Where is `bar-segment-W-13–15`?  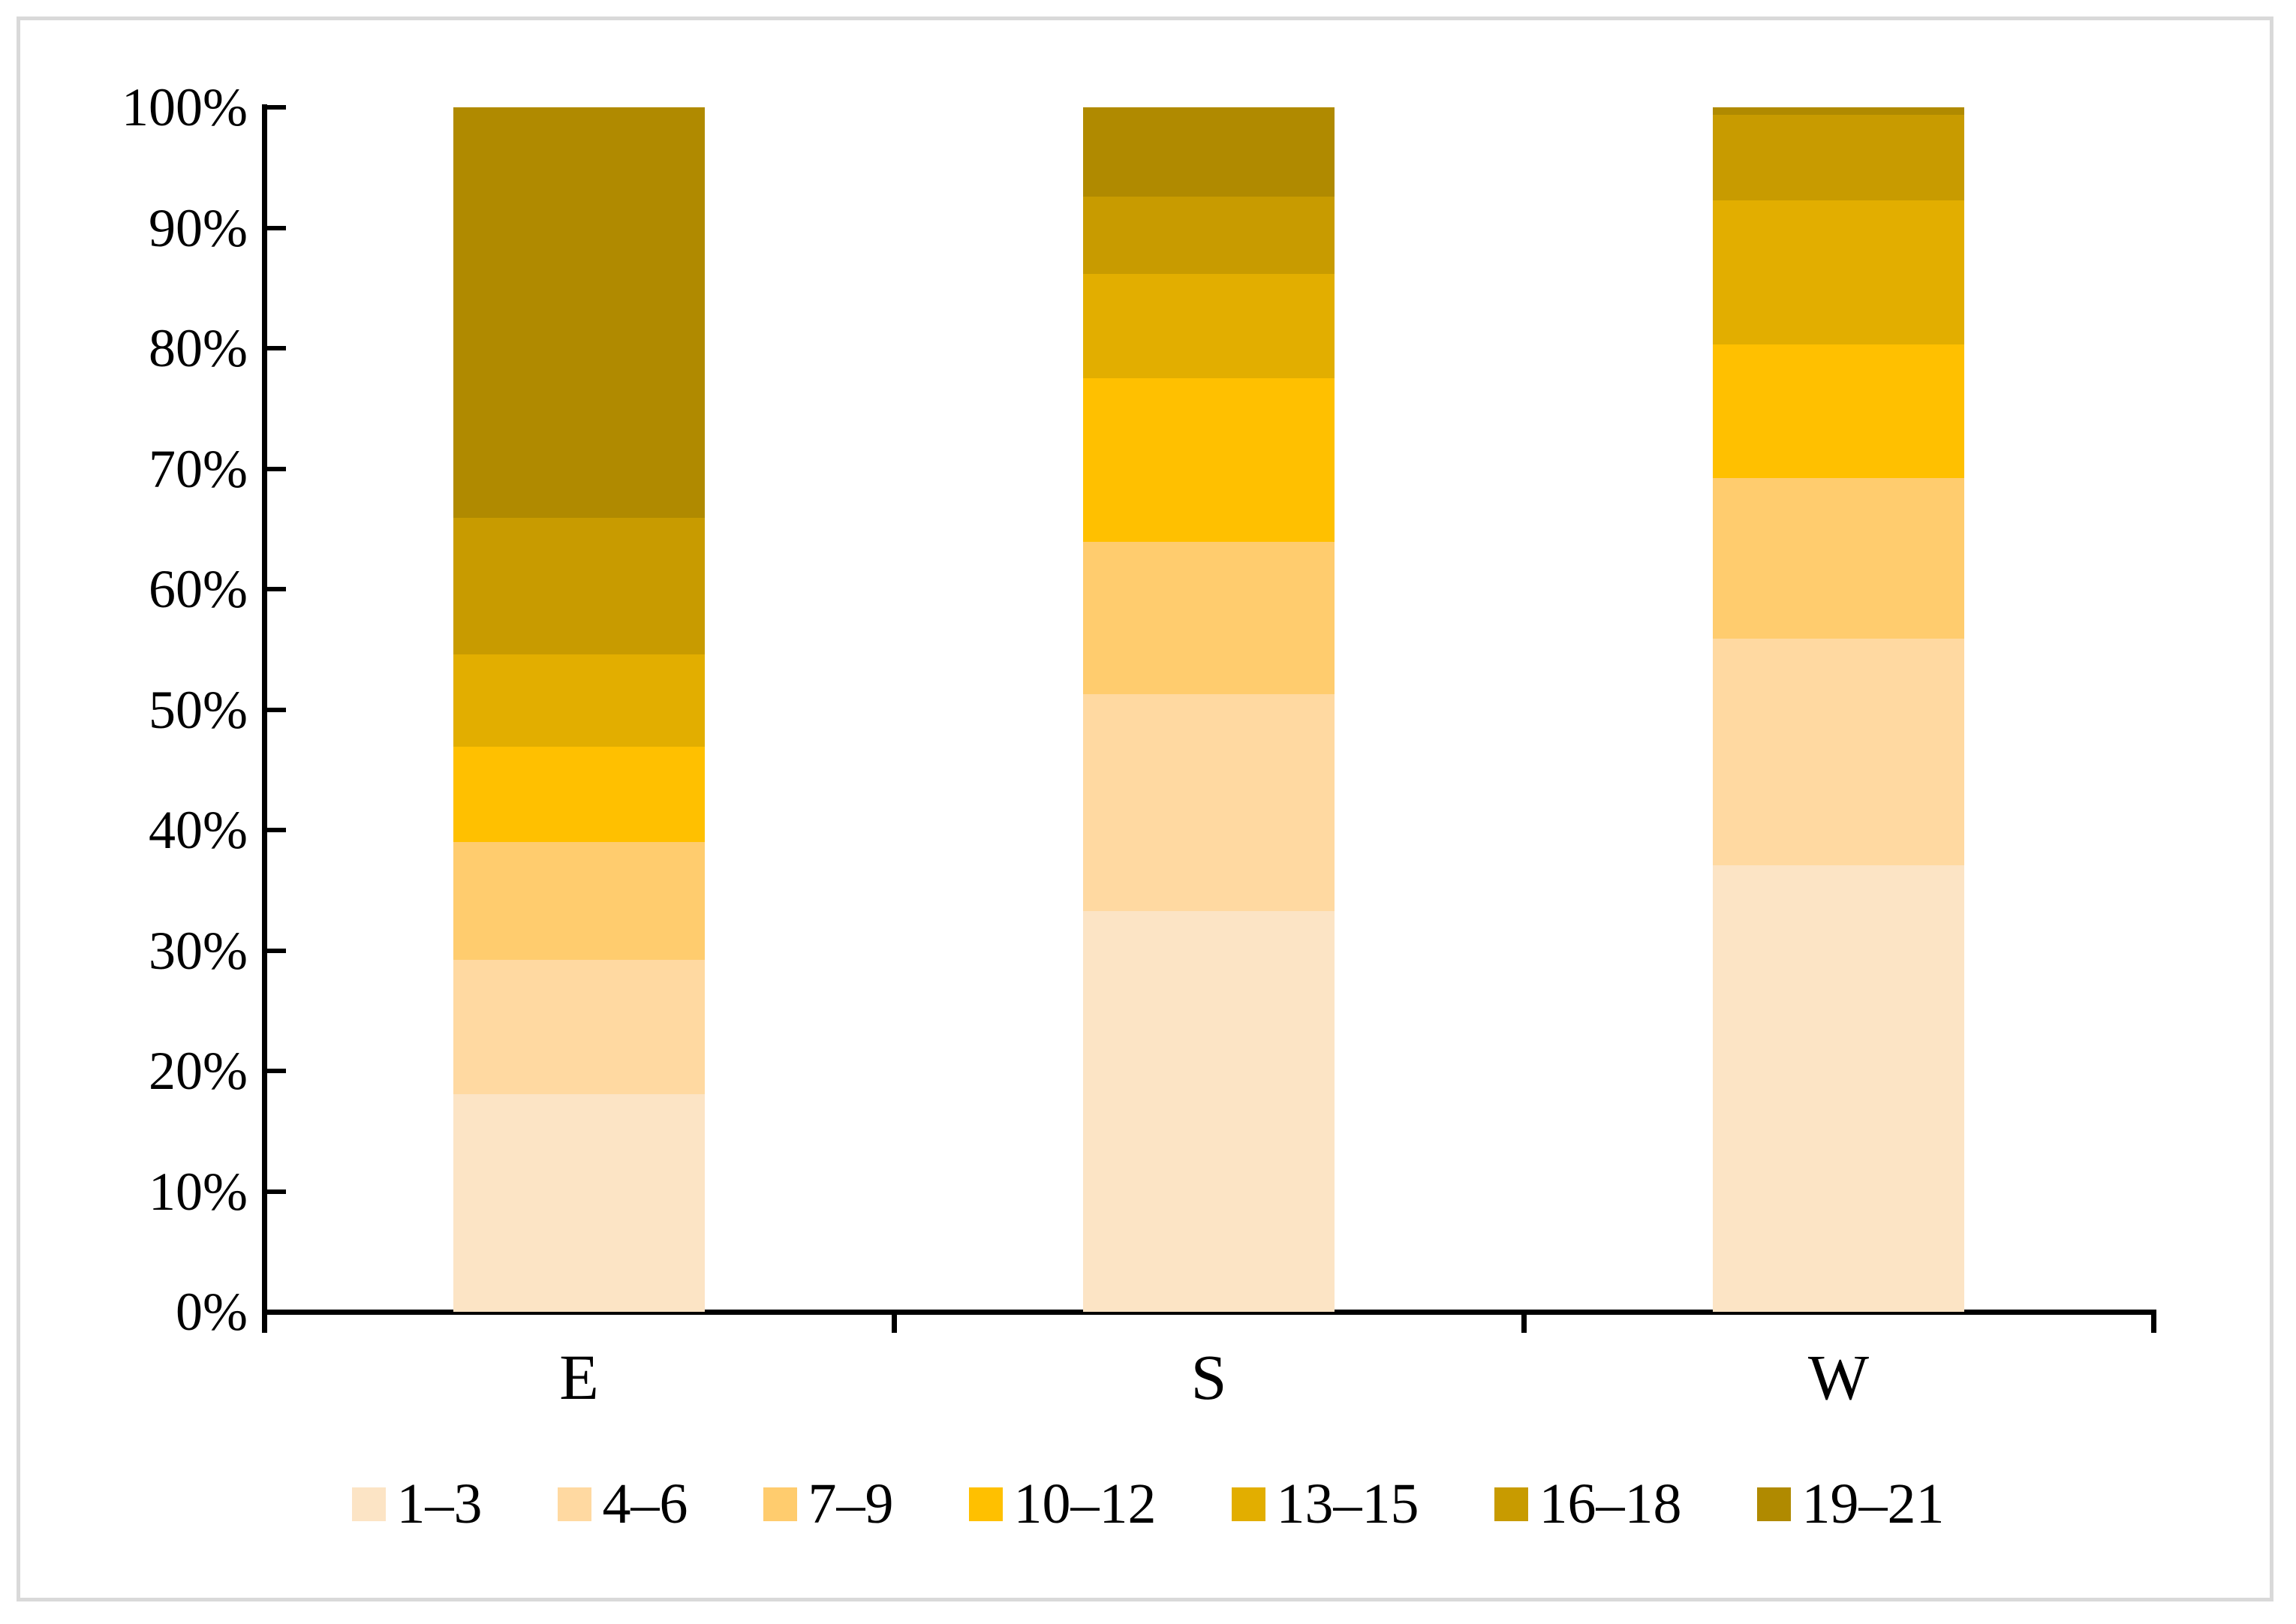 bar-segment-W-13–15 is located at coordinates (1839, 272).